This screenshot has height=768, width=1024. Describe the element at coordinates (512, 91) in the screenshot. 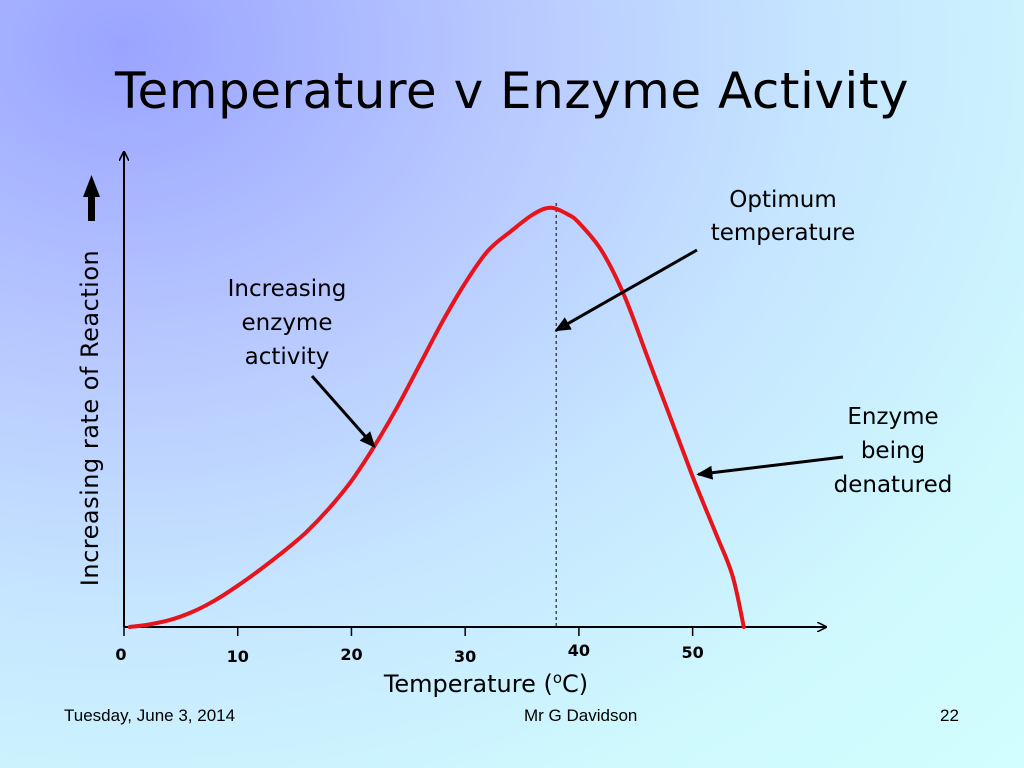

I see `slide-title: Temperature v Enzyme Activity` at that location.